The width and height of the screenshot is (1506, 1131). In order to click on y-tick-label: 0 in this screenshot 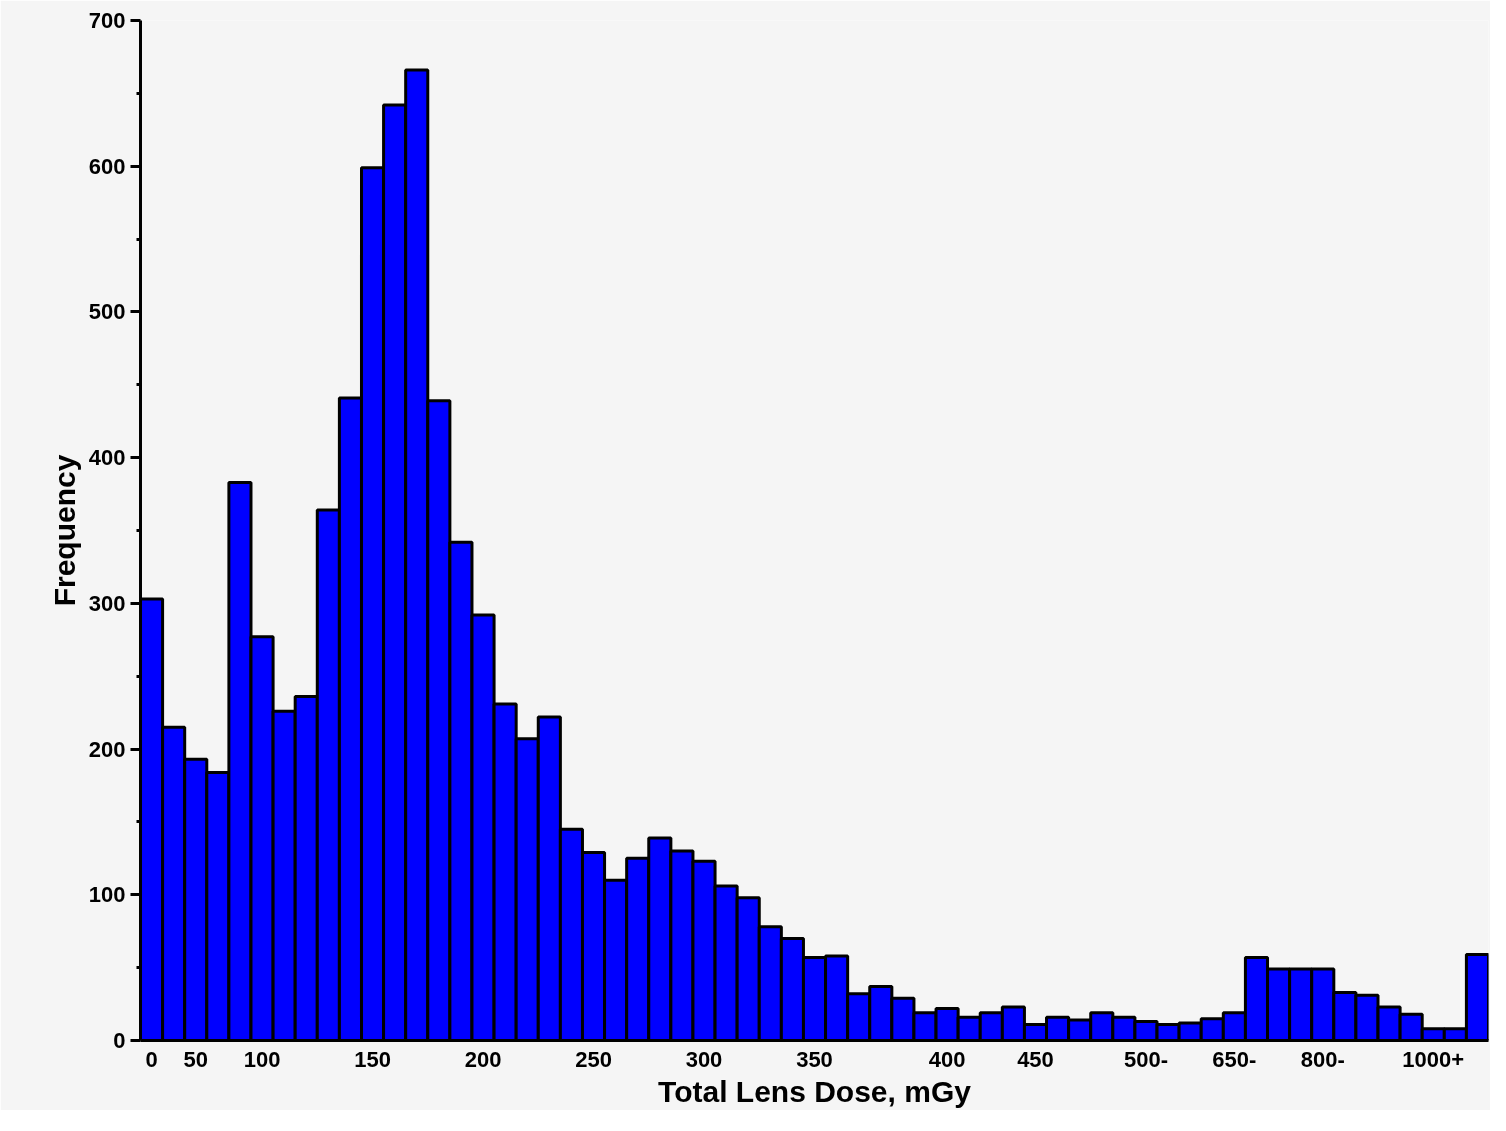, I will do `click(119, 1040)`.